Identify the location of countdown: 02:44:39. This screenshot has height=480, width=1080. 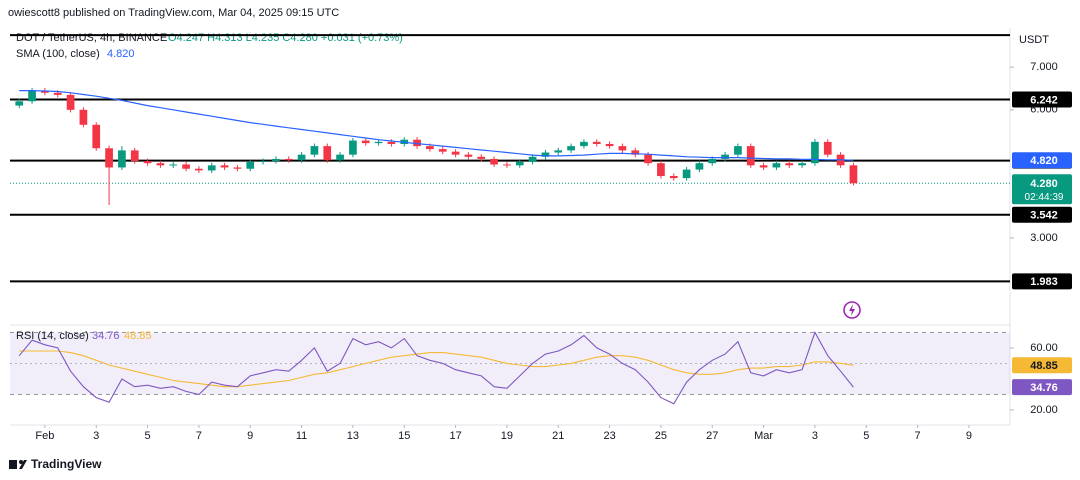
(1044, 197).